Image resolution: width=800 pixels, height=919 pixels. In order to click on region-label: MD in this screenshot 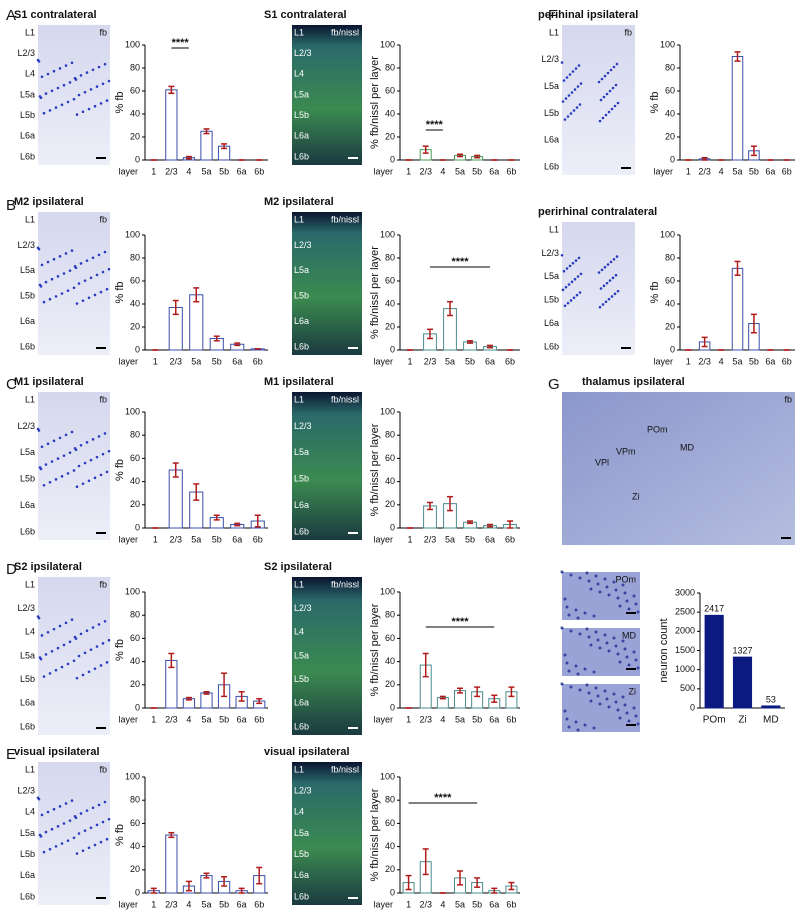, I will do `click(687, 447)`.